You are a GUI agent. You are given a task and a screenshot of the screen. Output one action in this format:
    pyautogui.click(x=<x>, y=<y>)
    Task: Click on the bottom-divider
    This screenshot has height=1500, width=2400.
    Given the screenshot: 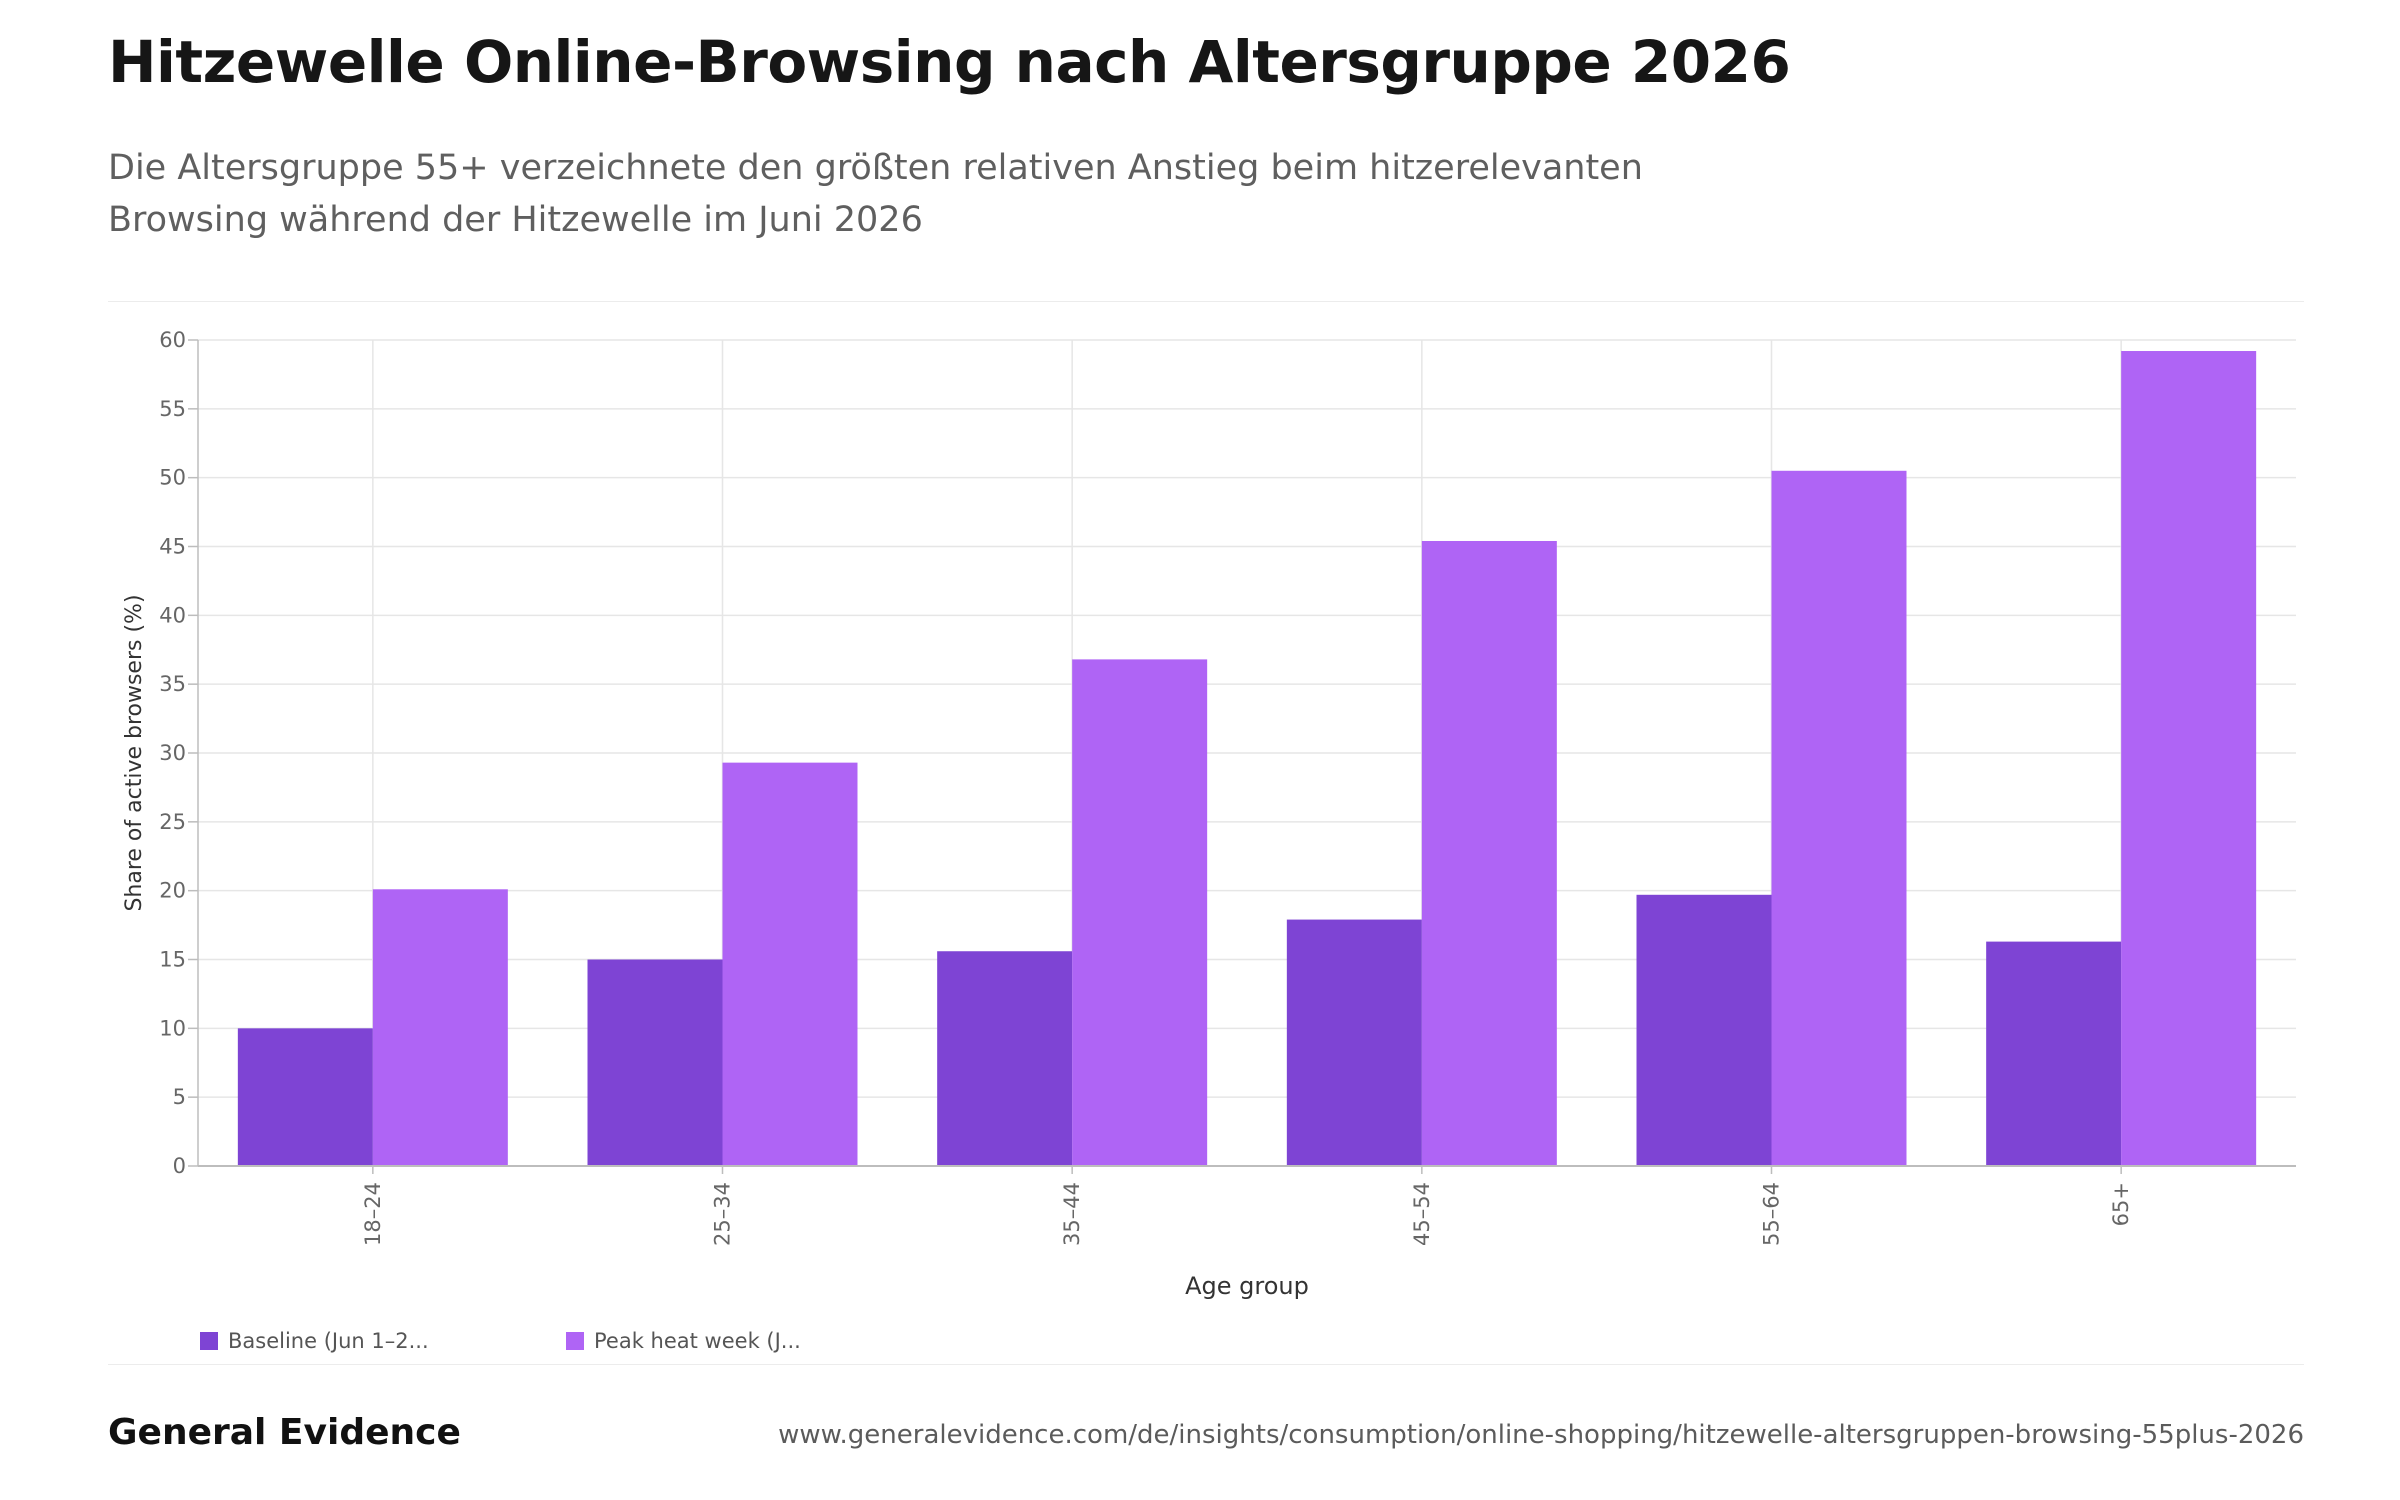 What is the action you would take?
    pyautogui.click(x=1206, y=1364)
    